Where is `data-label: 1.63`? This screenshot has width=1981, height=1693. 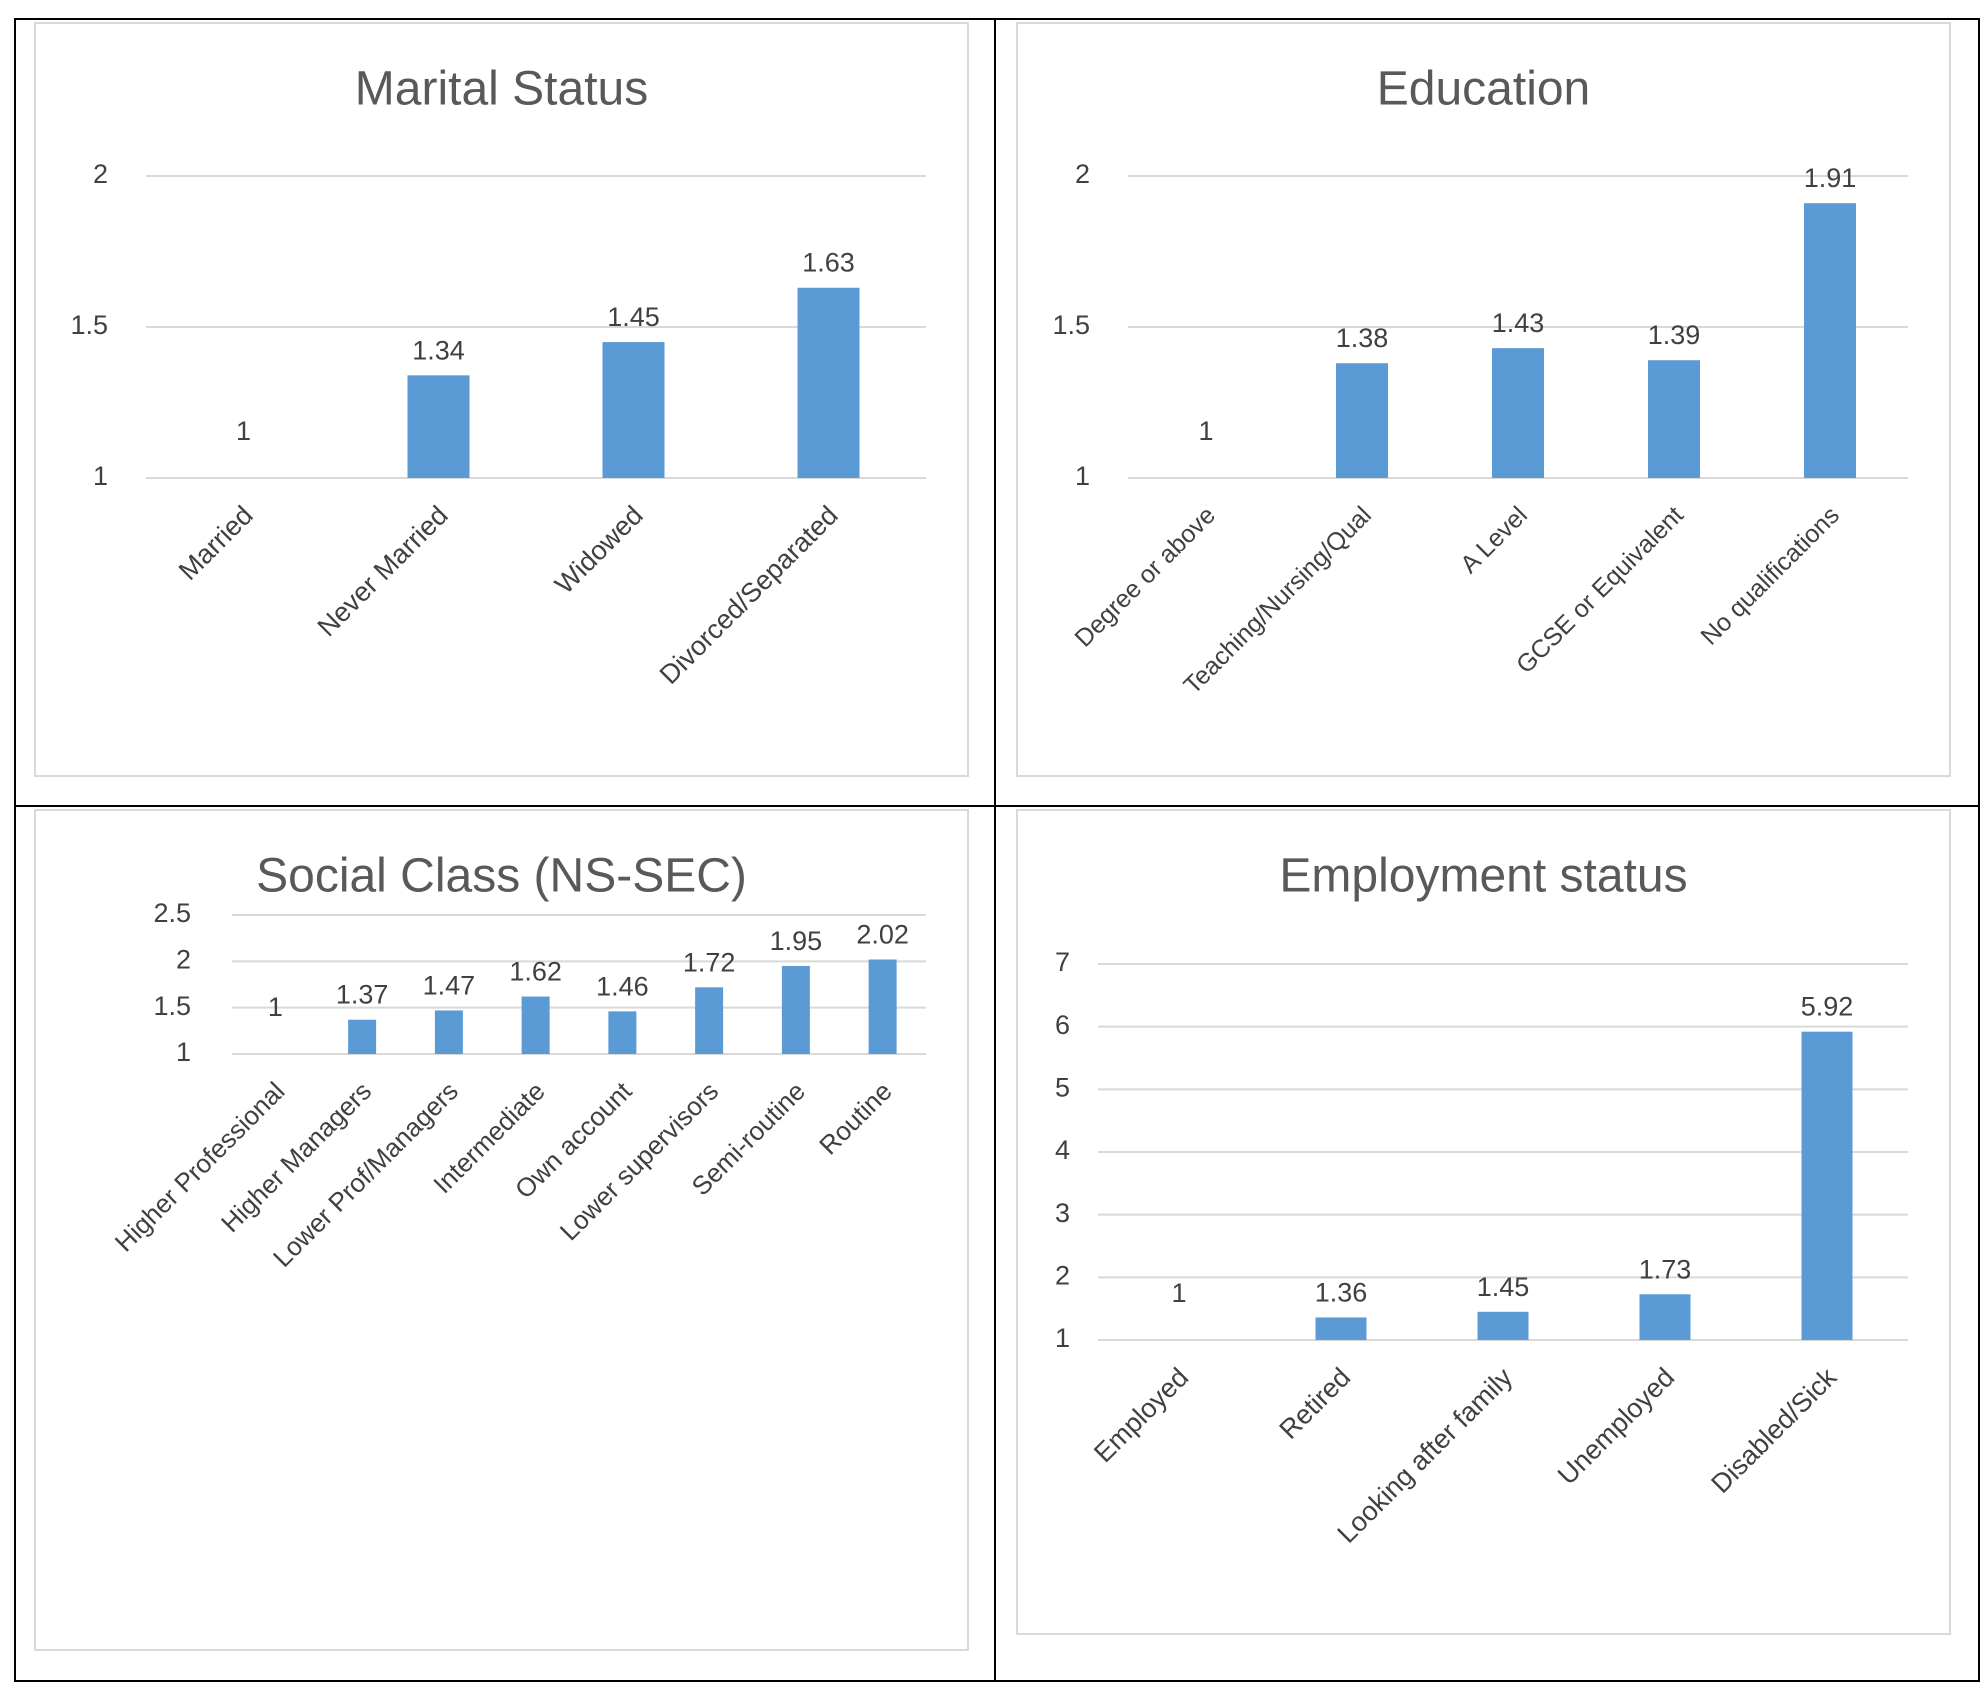
data-label: 1.63 is located at coordinates (828, 263).